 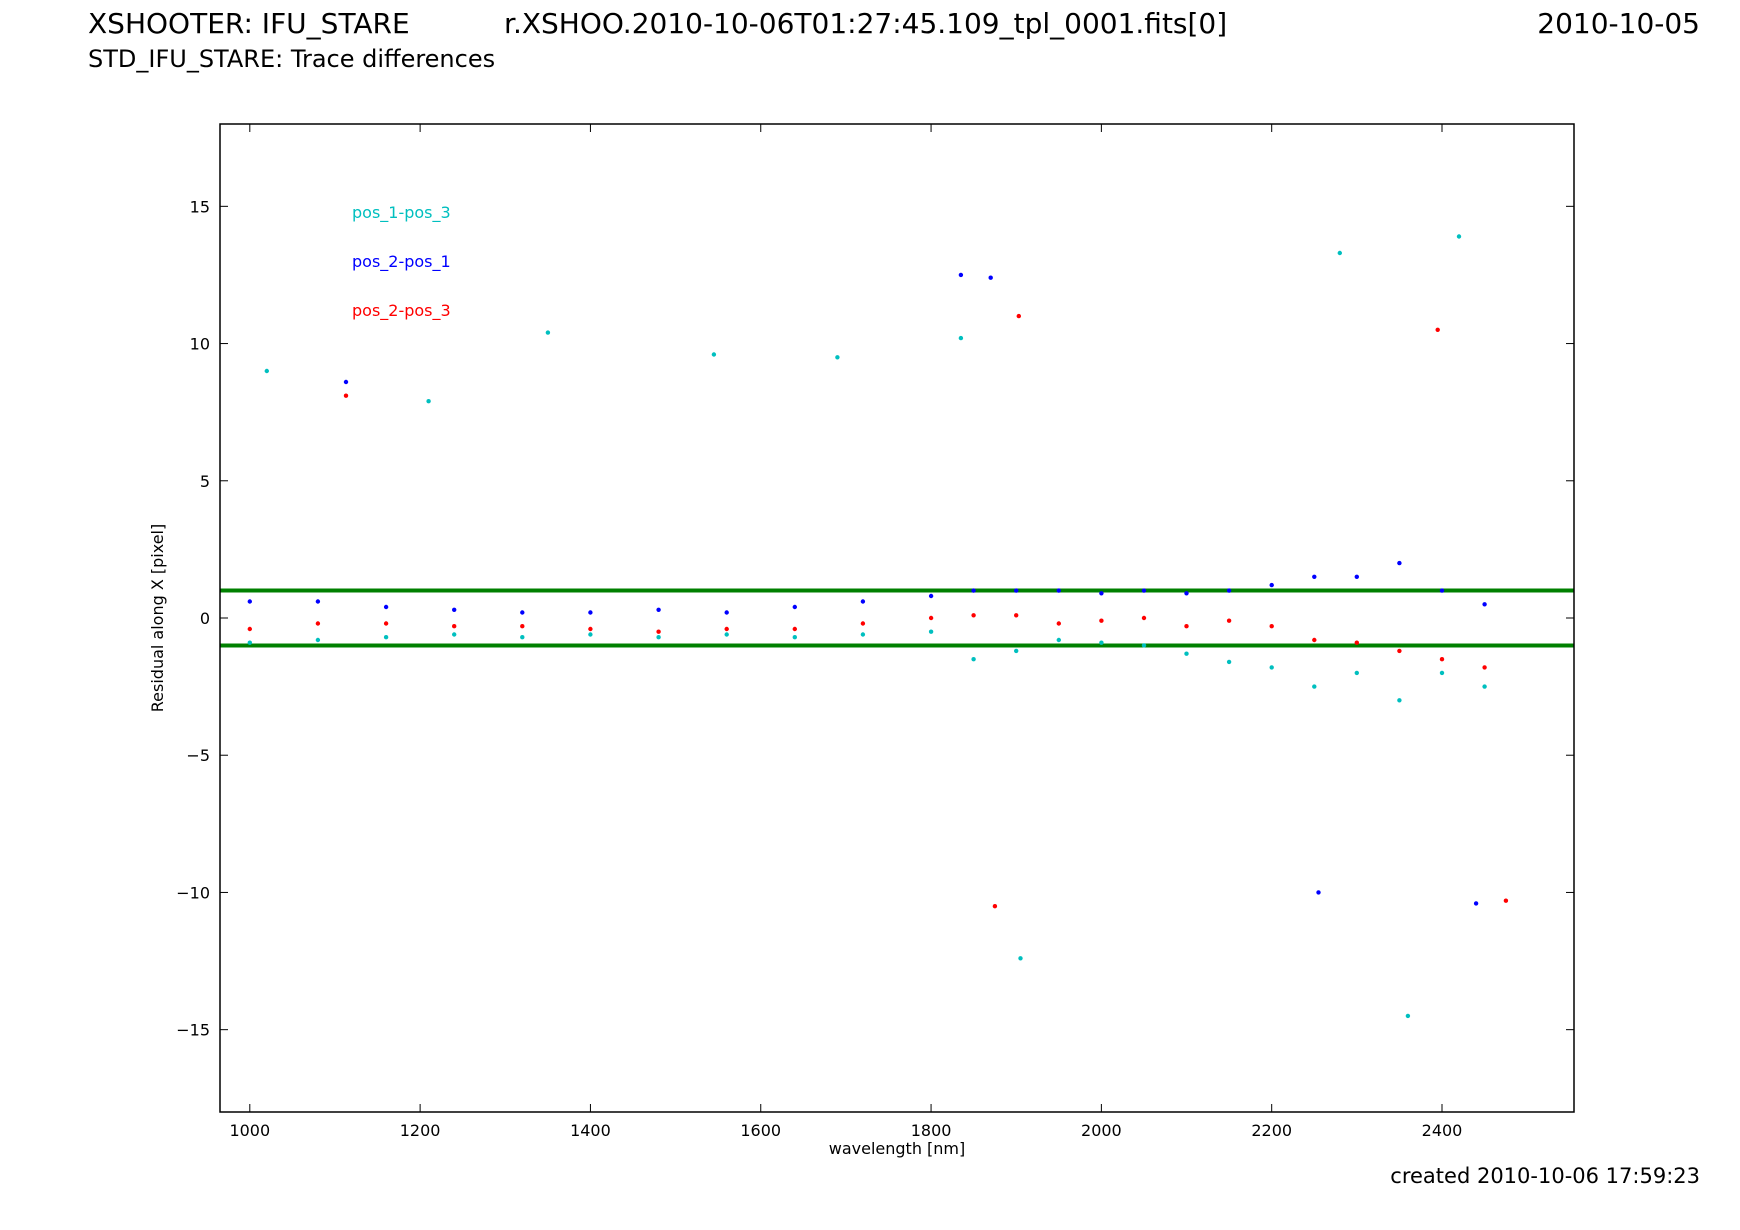 What do you see at coordinates (1545, 1176) in the screenshot?
I see `created-timestamp: created 2010-10-06 17:59:23` at bounding box center [1545, 1176].